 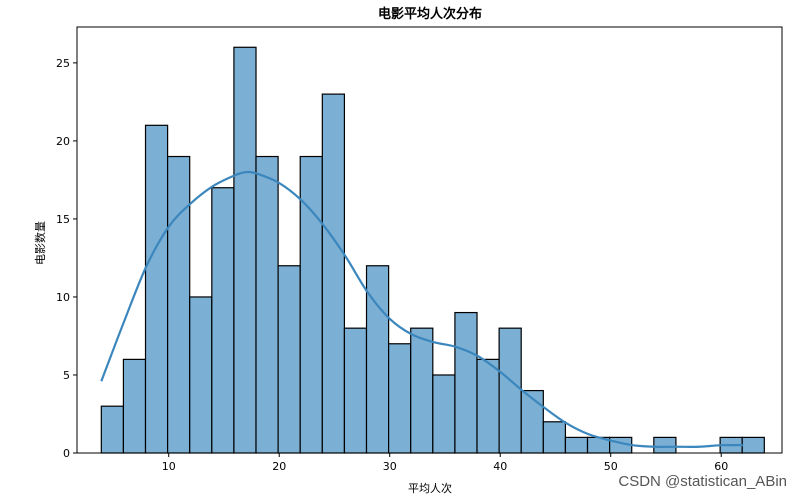 What do you see at coordinates (63, 63) in the screenshot?
I see `y-tick-label: 25` at bounding box center [63, 63].